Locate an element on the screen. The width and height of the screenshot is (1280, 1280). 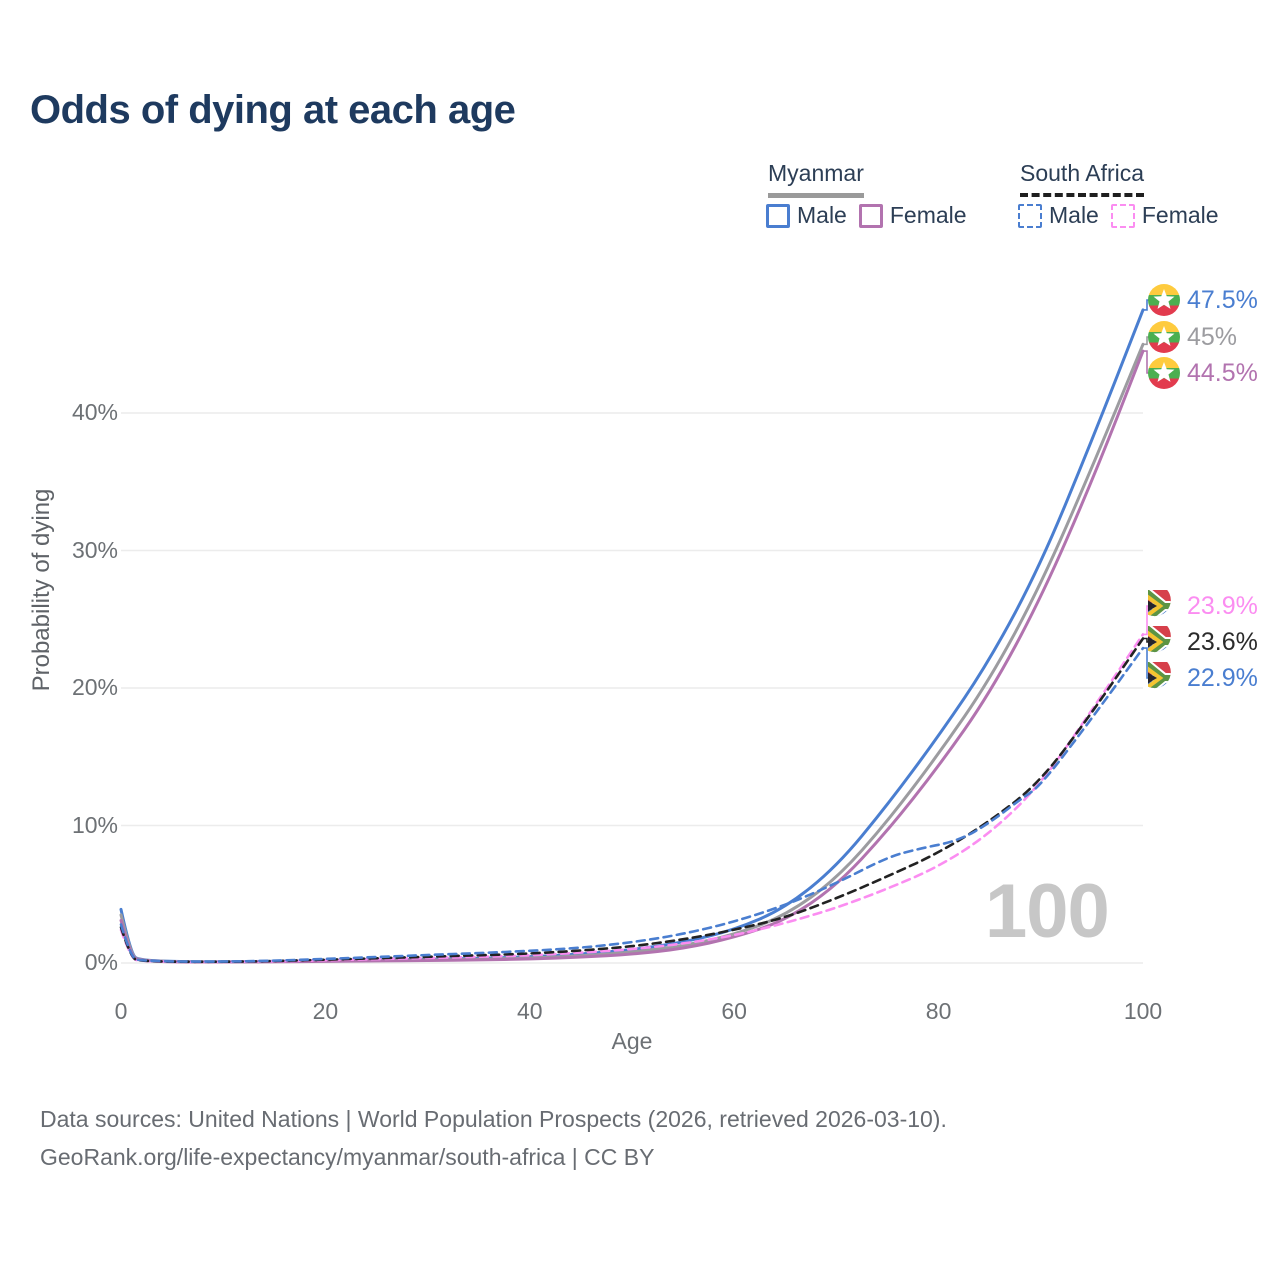
end-label-value: 23.6% is located at coordinates (1222, 641).